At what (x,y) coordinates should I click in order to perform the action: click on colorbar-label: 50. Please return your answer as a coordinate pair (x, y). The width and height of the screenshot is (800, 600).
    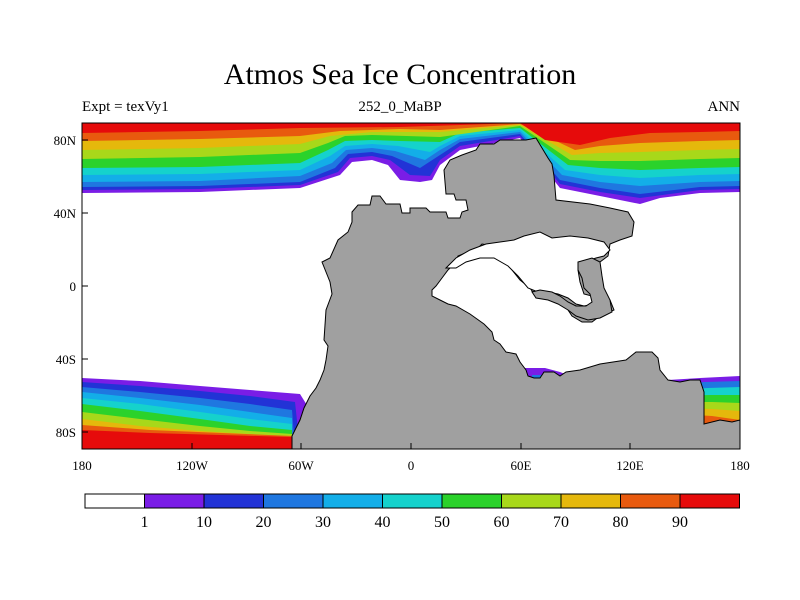
    Looking at the image, I should click on (442, 522).